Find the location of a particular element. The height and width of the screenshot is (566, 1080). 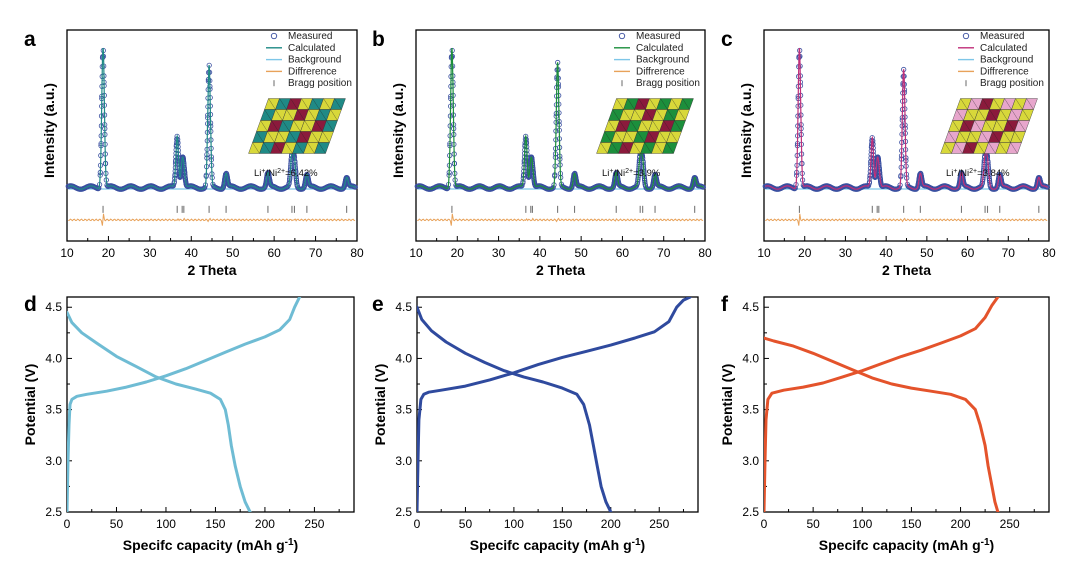

discharge-curve is located at coordinates (882, 424).